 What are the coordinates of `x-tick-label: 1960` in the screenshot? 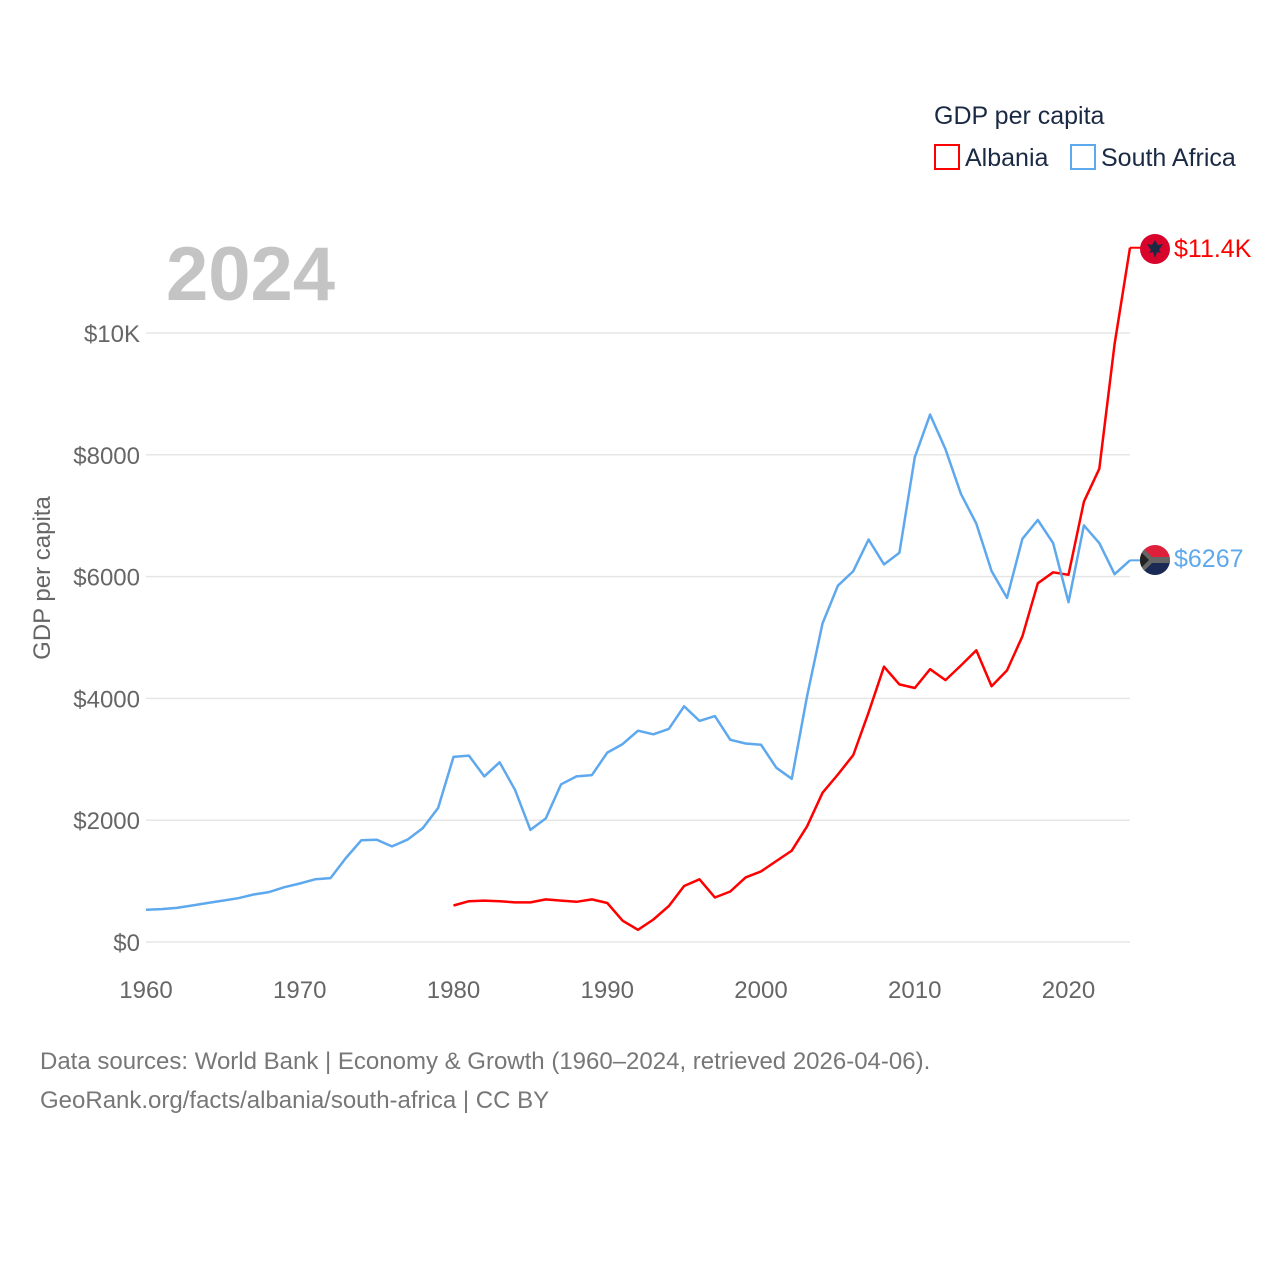 It's located at (145, 990).